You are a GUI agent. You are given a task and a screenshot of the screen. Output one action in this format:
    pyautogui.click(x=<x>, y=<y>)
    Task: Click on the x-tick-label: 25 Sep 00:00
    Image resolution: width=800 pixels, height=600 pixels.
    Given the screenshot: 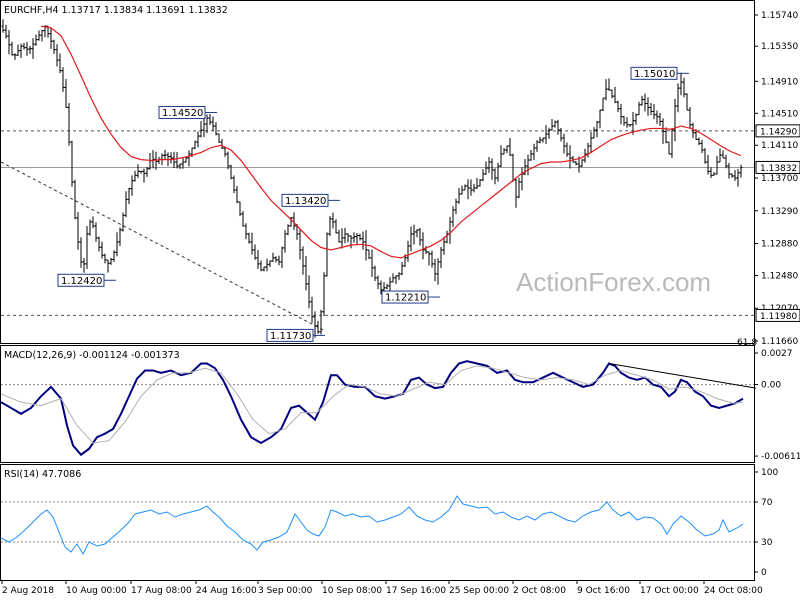 What is the action you would take?
    pyautogui.click(x=479, y=591)
    